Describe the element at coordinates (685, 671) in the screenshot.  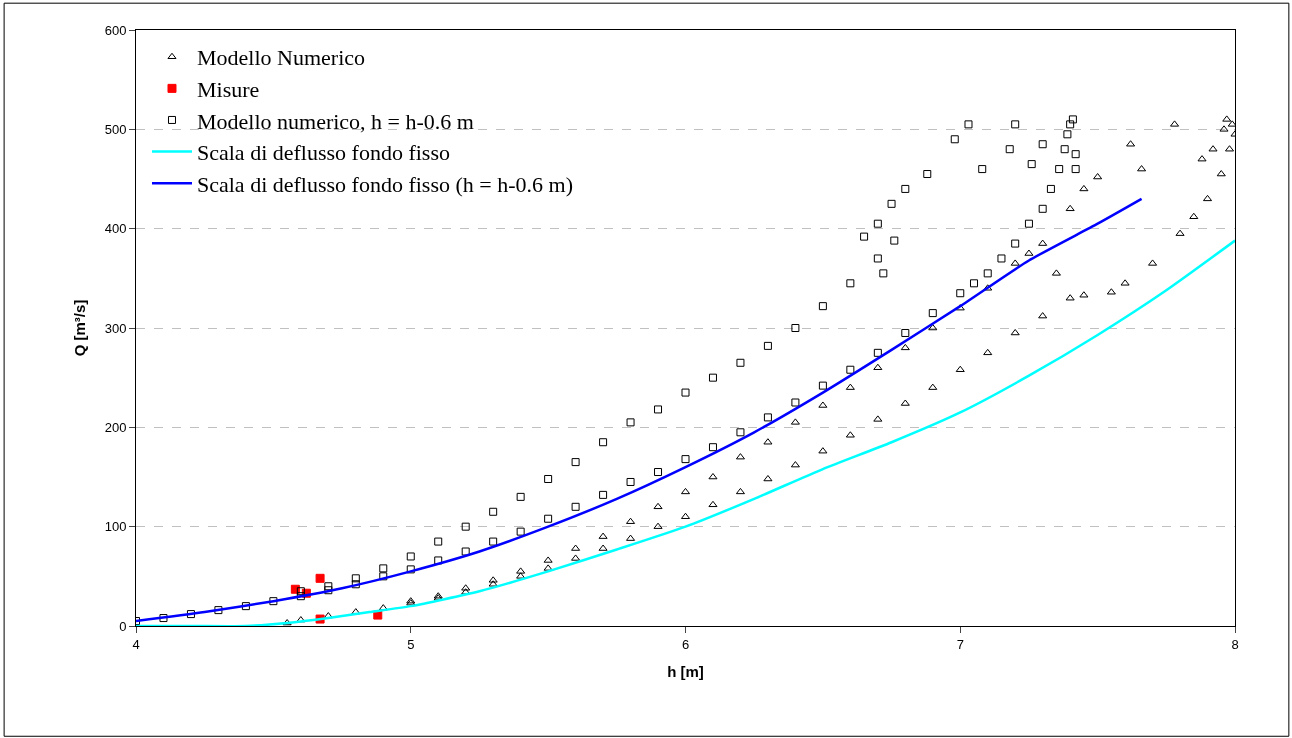
I see `x-axis-title: h [m]` at that location.